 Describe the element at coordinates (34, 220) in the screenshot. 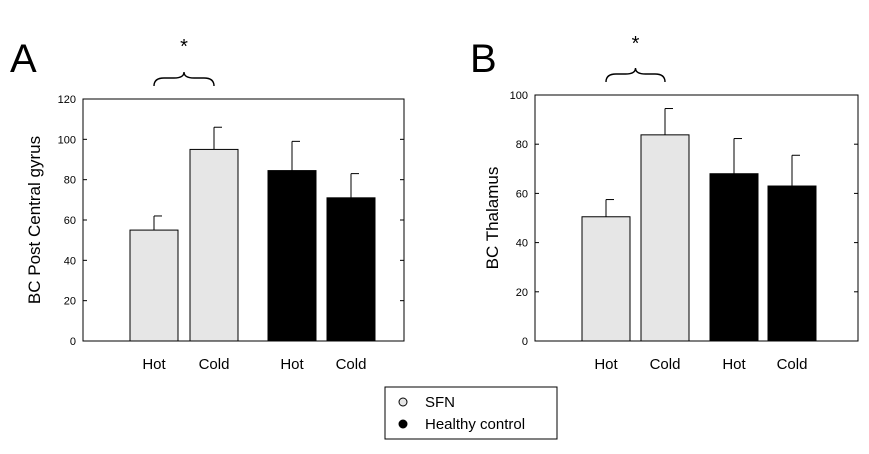

I see `y-axis-label: BC Post Central gyrus` at that location.